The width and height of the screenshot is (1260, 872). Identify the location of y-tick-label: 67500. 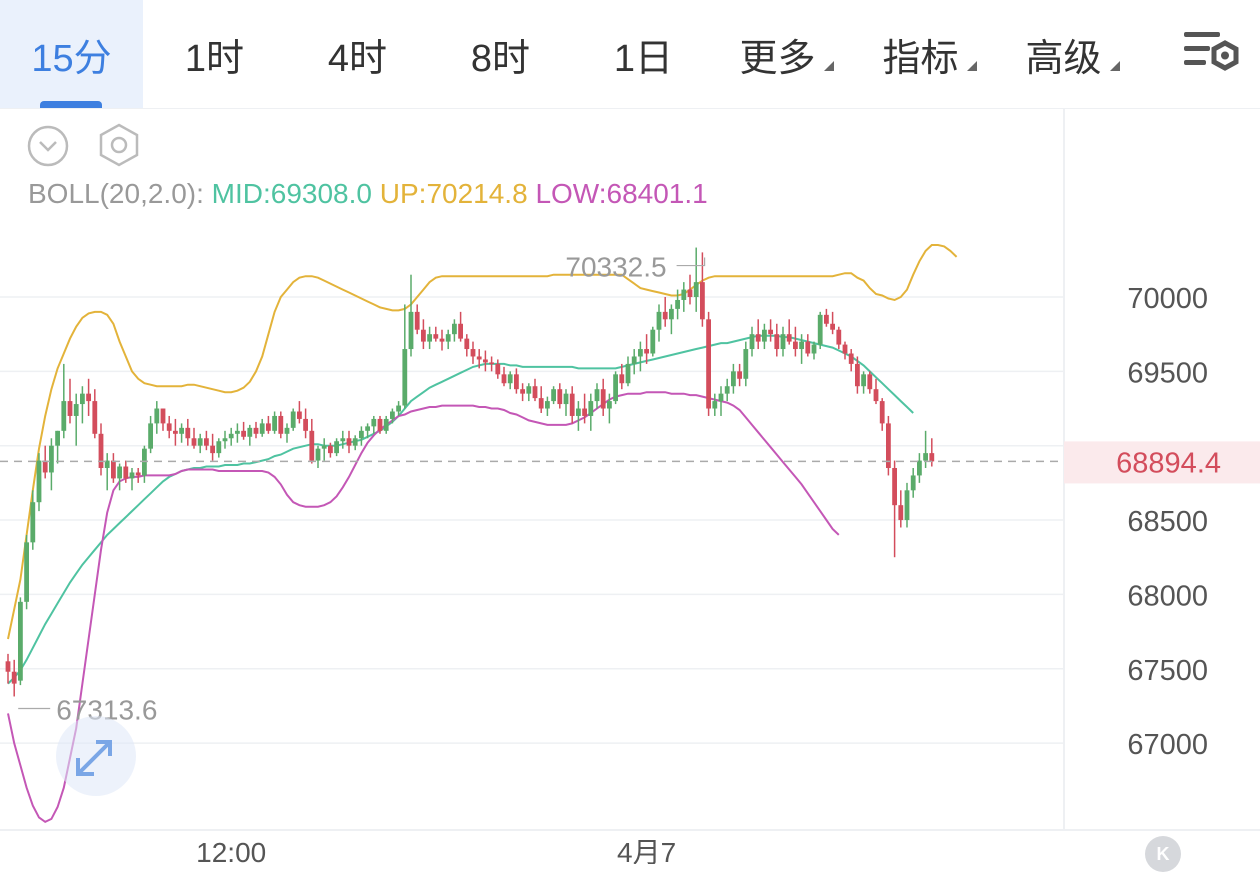
(1167, 671).